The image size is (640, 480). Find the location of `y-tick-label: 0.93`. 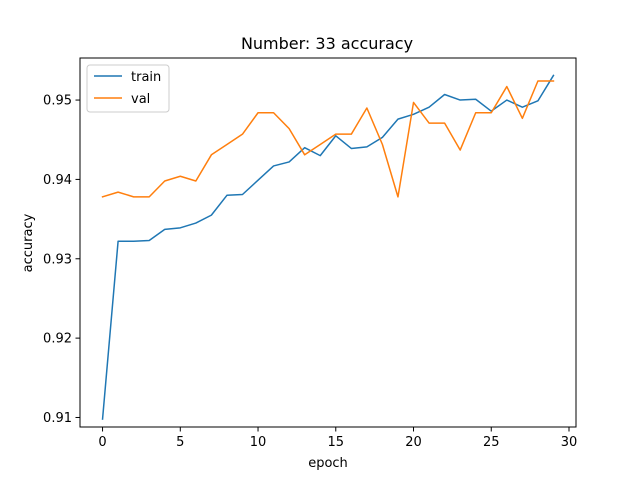

y-tick-label: 0.93 is located at coordinates (57, 259).